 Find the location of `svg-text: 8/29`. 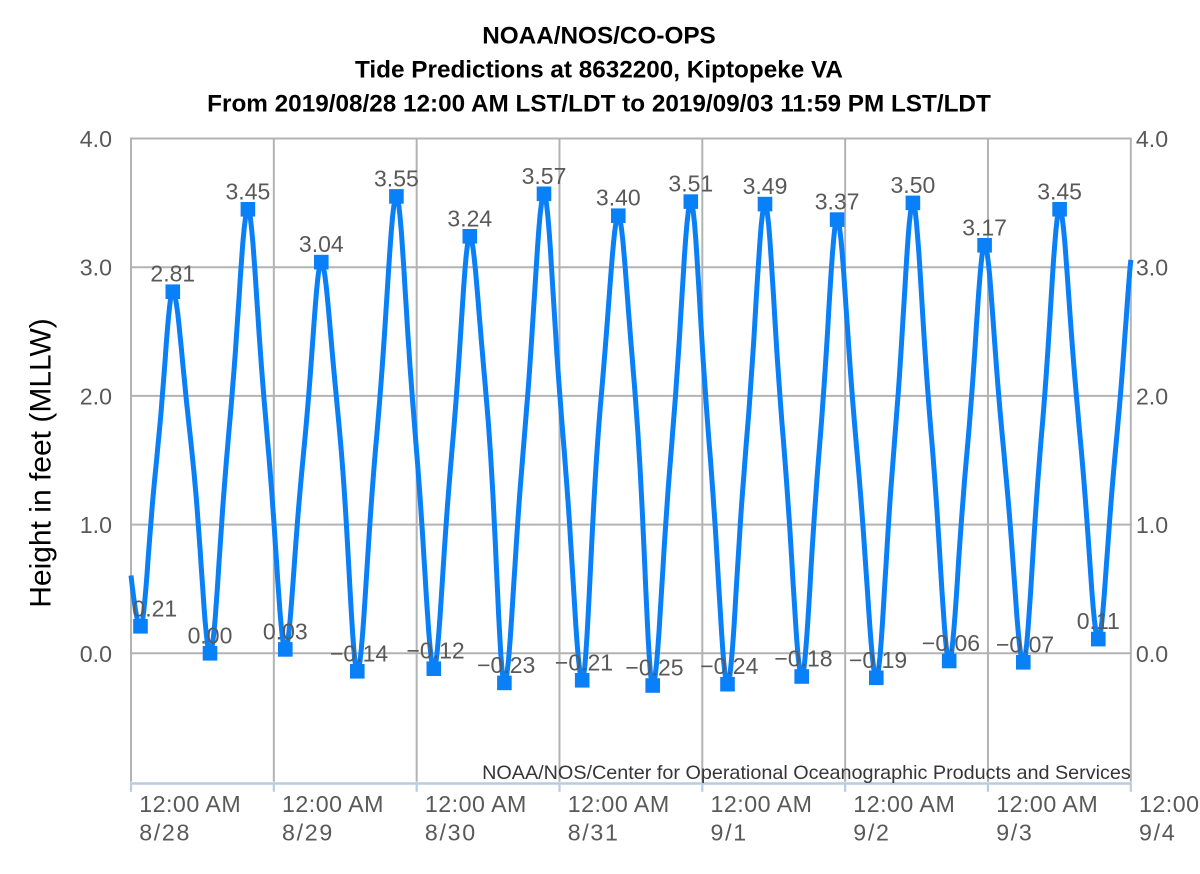

svg-text: 8/29 is located at coordinates (308, 833).